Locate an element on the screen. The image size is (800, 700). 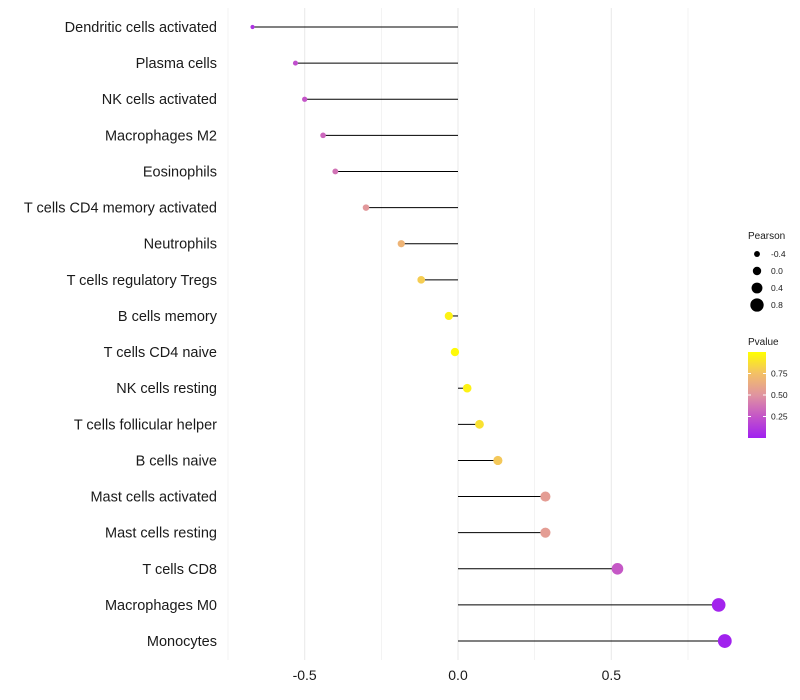
category-label: NK cells activated is located at coordinates (159, 100).